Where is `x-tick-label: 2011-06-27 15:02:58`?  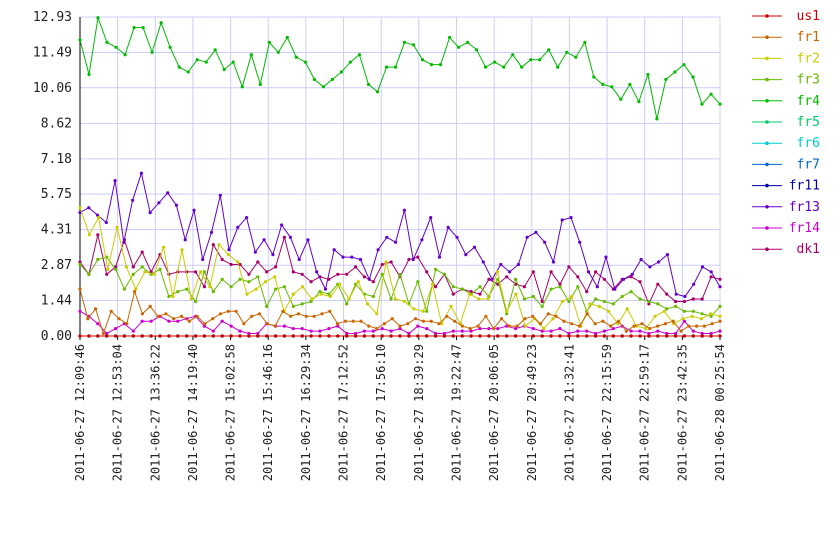 x-tick-label: 2011-06-27 15:02:58 is located at coordinates (231, 412).